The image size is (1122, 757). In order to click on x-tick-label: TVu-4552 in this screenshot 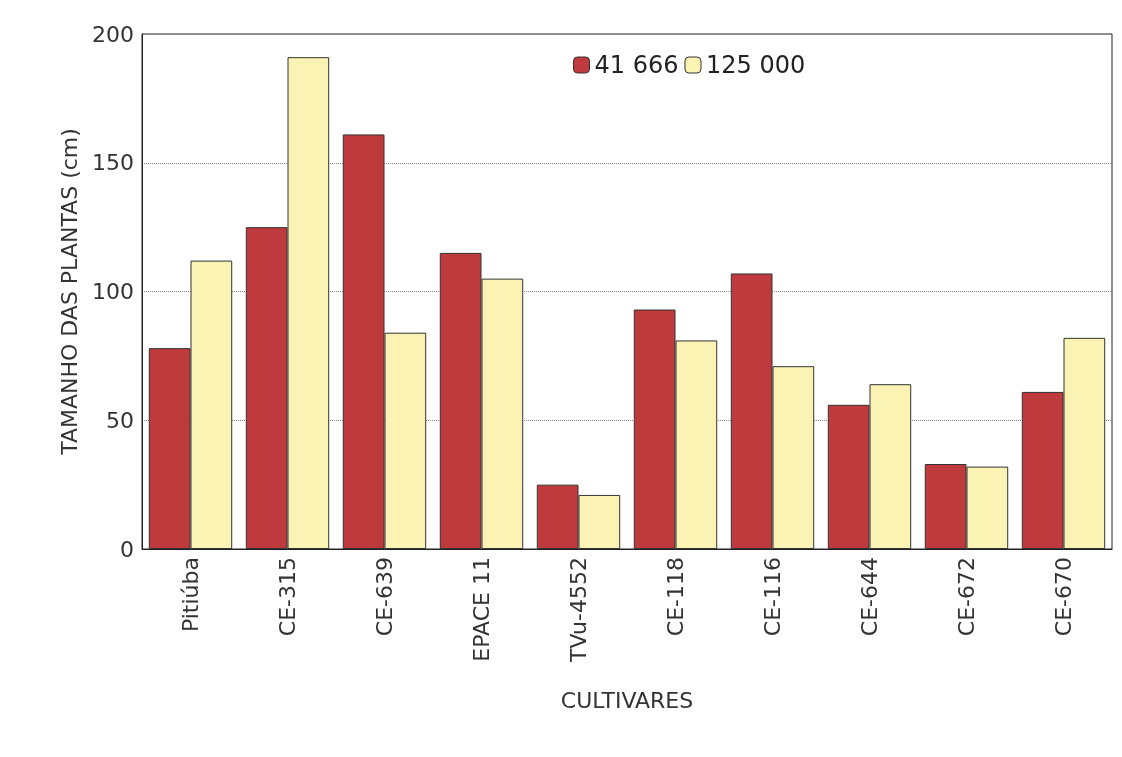, I will do `click(578, 610)`.